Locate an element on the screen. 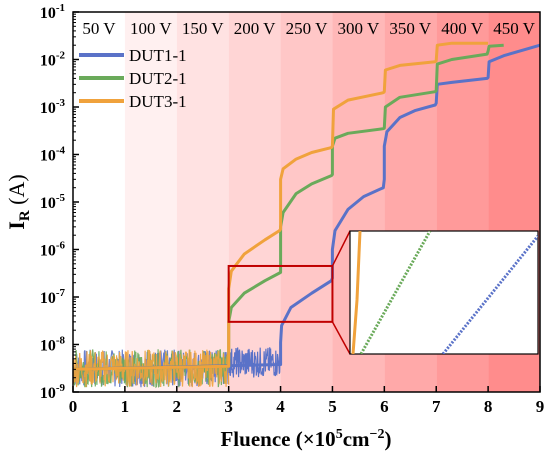 The height and width of the screenshot is (459, 550). y-tick-label: 10⁻⁴ is located at coordinates (53, 155).